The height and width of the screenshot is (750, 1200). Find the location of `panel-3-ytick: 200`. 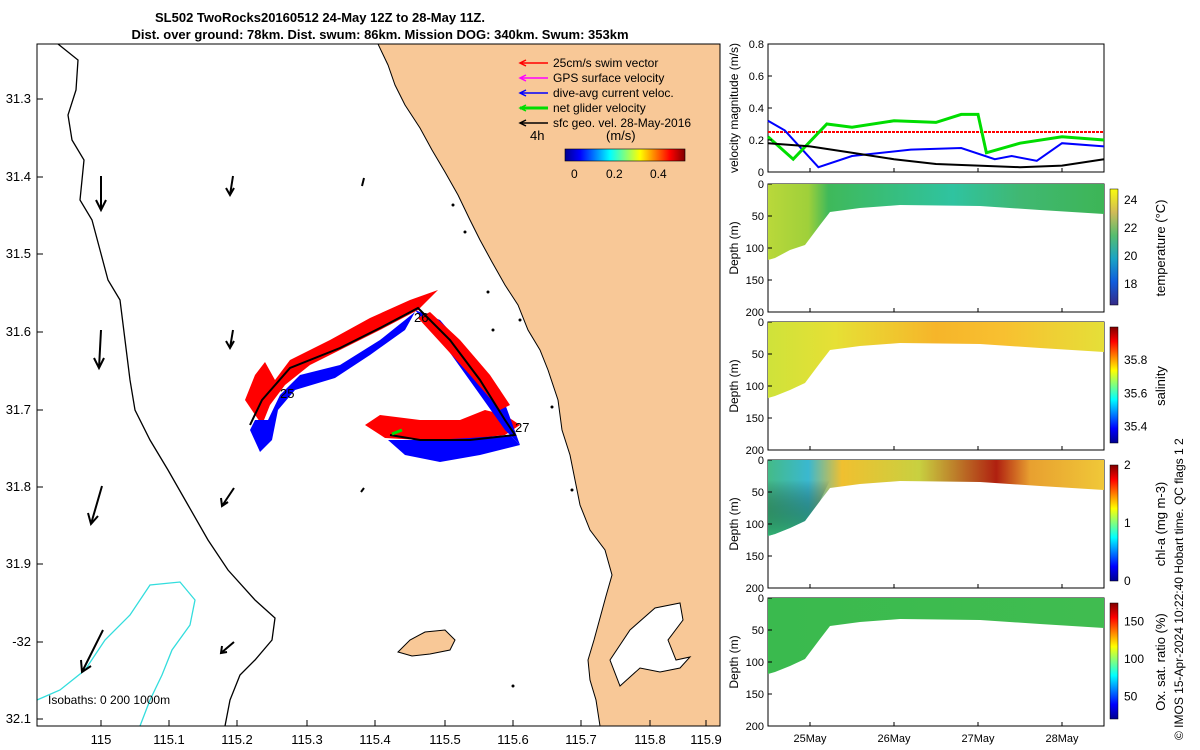

panel-3-ytick: 200 is located at coordinates (755, 589).